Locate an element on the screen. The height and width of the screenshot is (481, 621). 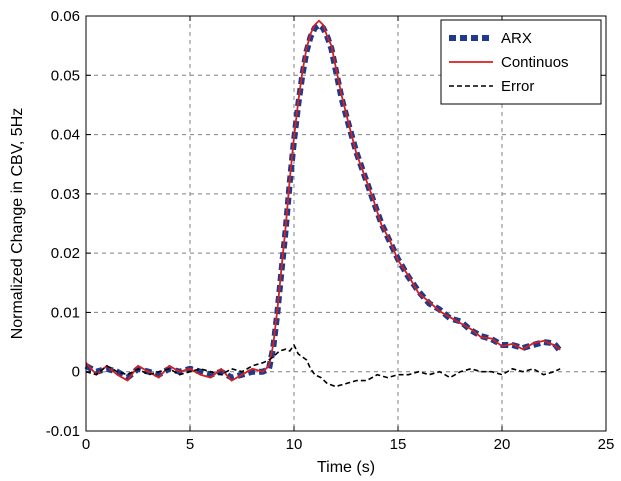
legend: ARX Continuos Error is located at coordinates (521, 62).